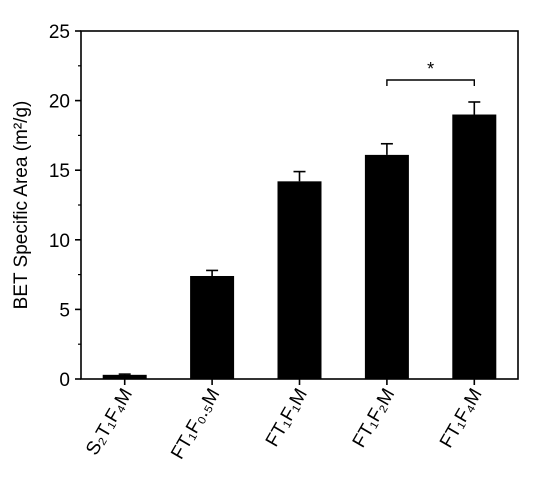  Describe the element at coordinates (64, 380) in the screenshot. I see `y-tick-label: 0` at that location.